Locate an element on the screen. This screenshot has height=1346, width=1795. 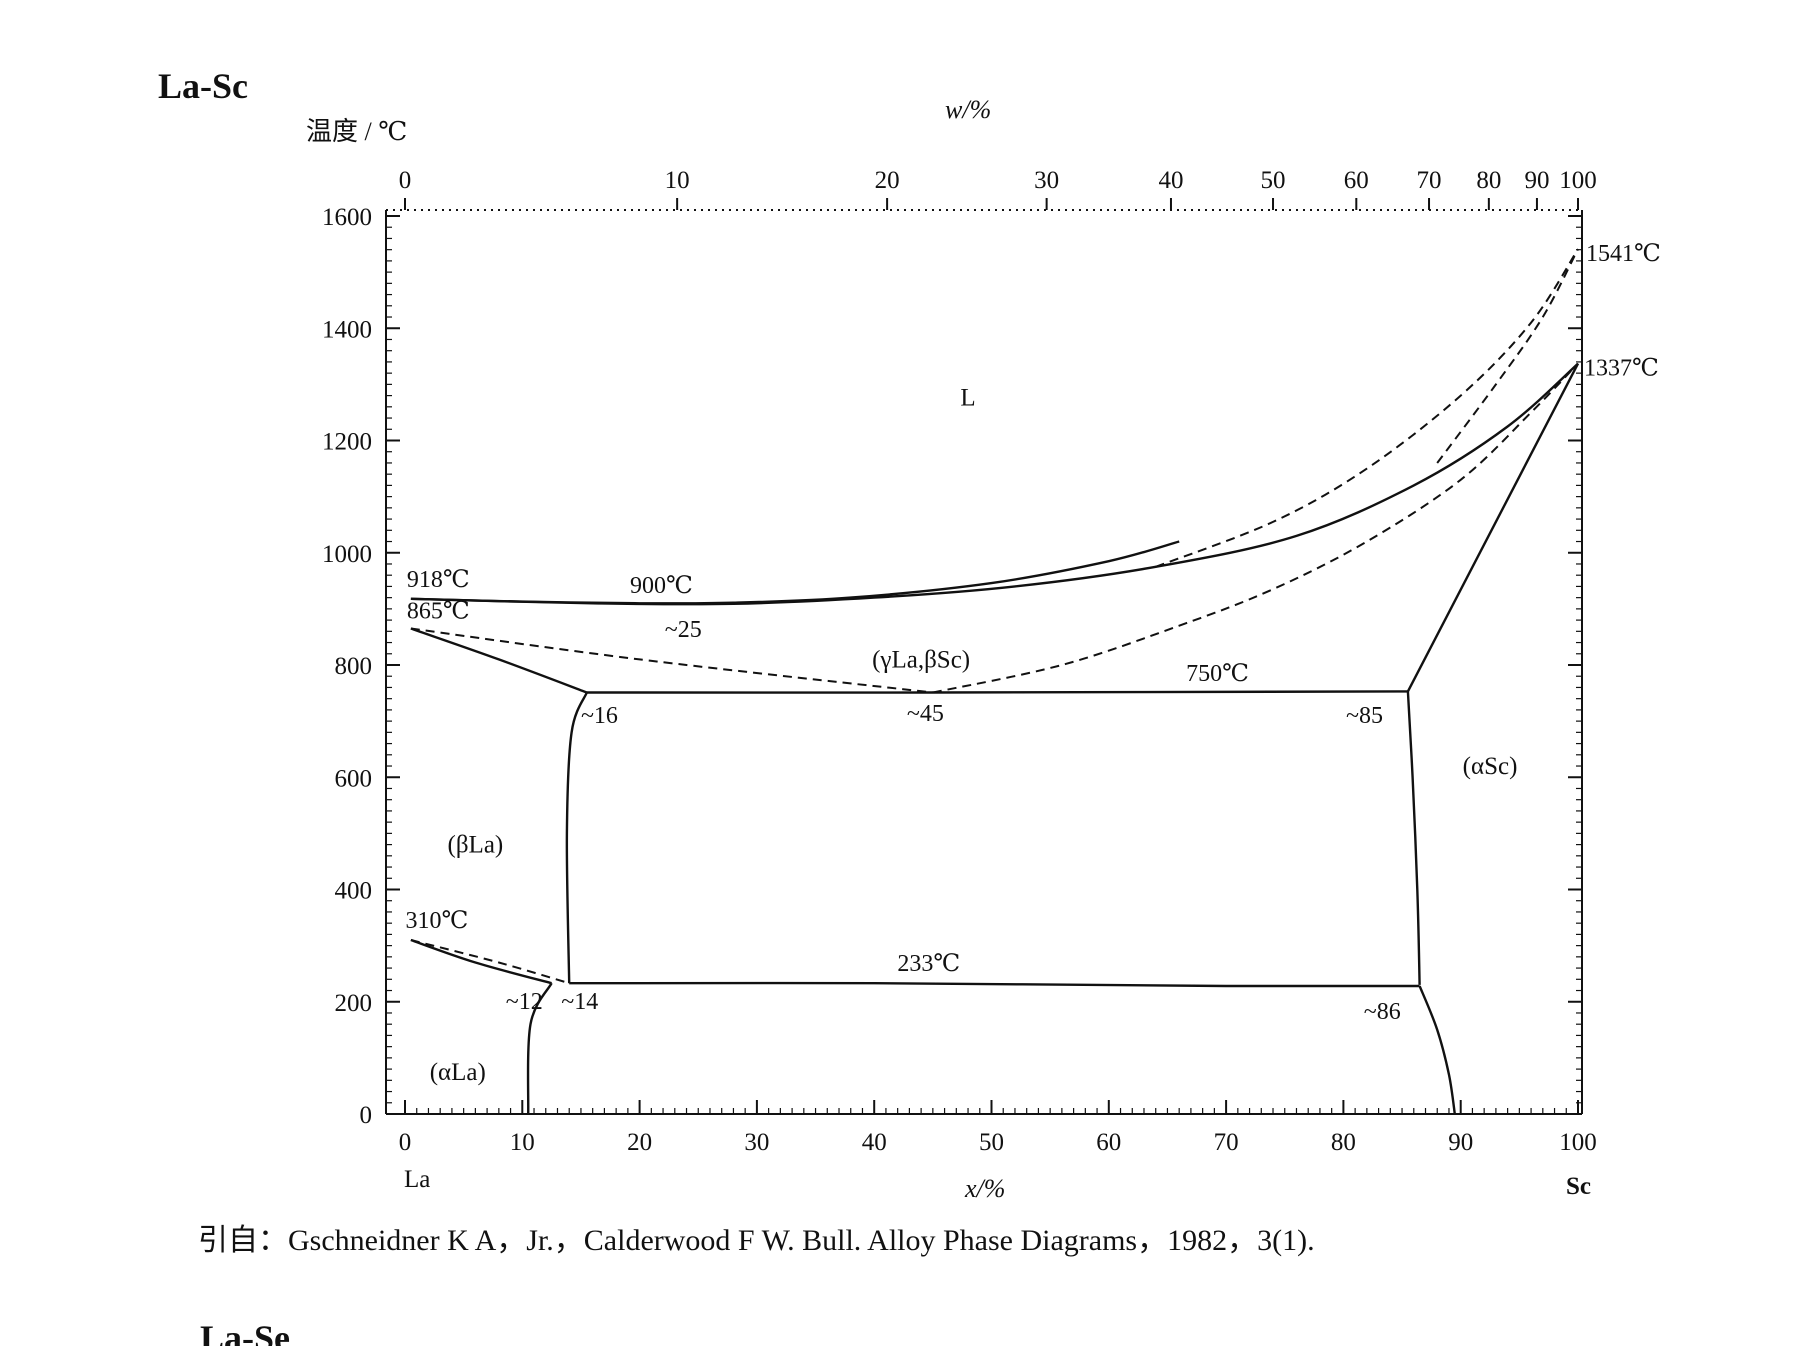
x-tick-label: 20 is located at coordinates (639, 1142).